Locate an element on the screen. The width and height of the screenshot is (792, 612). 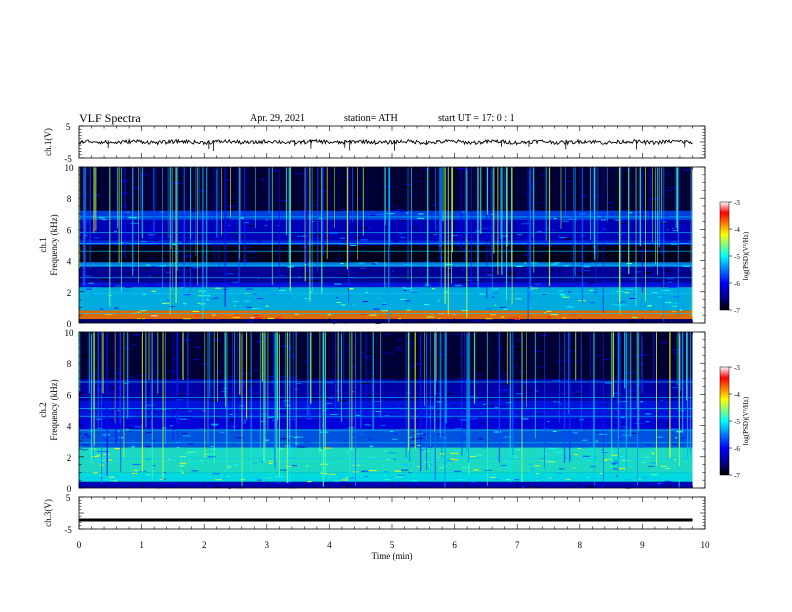
date-label: Apr. 29, 2021 is located at coordinates (277, 118).